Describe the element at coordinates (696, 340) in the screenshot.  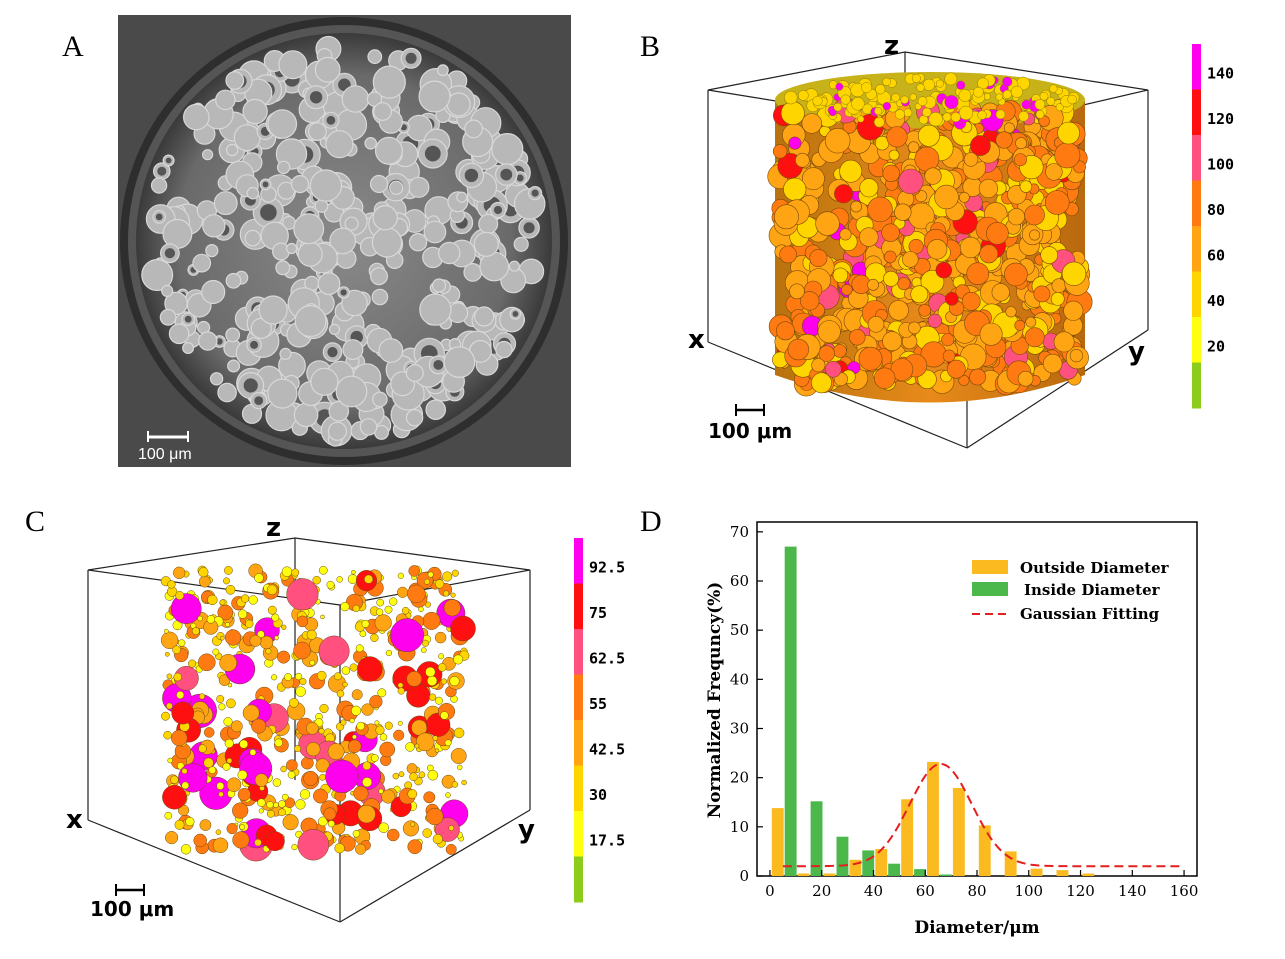
I see `axis-x-b: x` at that location.